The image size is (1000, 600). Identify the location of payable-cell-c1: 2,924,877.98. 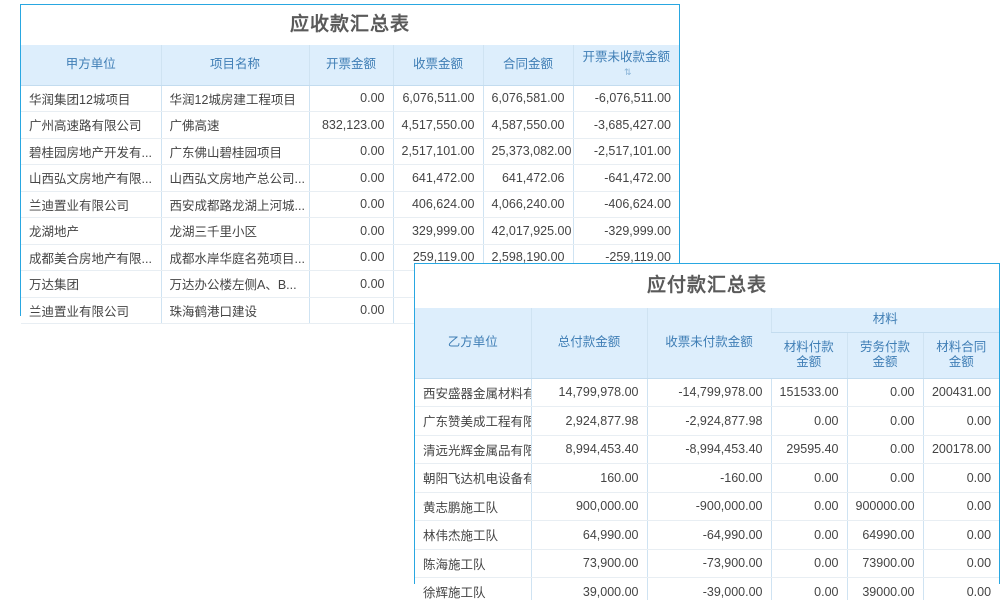
(588, 421).